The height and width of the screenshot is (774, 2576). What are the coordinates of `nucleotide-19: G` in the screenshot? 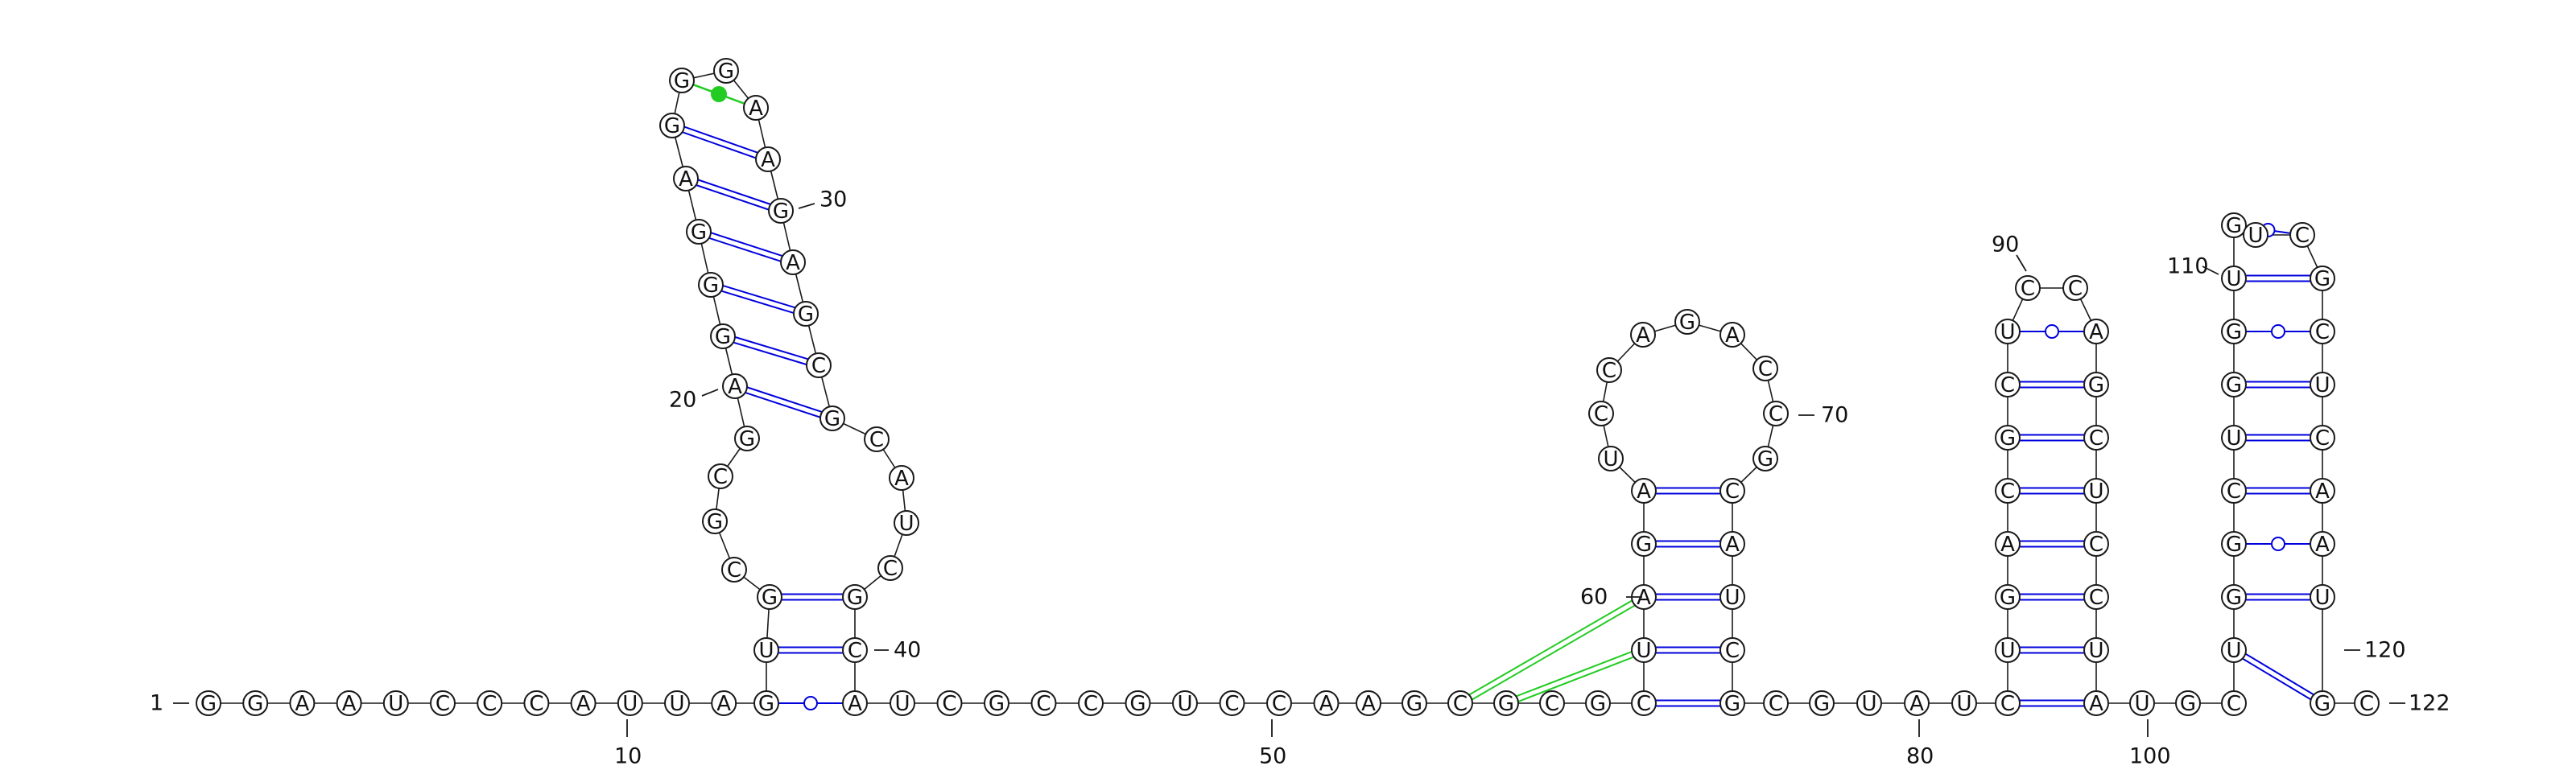 It's located at (747, 438).